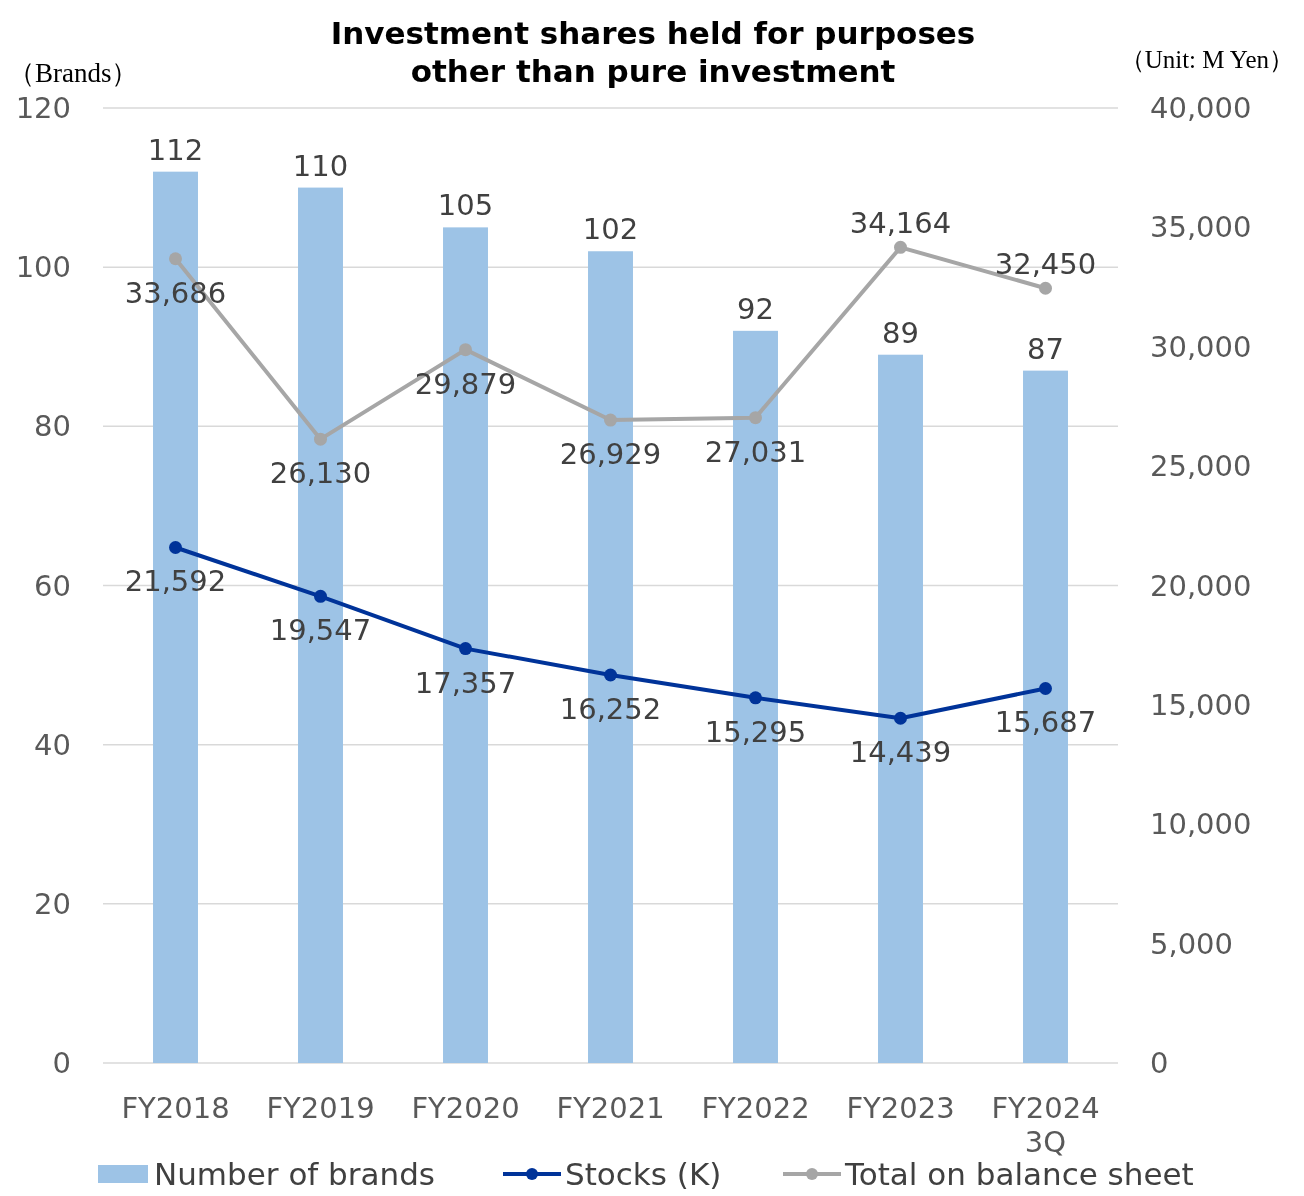 The height and width of the screenshot is (1196, 1304). What do you see at coordinates (175, 149) in the screenshot?
I see `data-label: 112` at bounding box center [175, 149].